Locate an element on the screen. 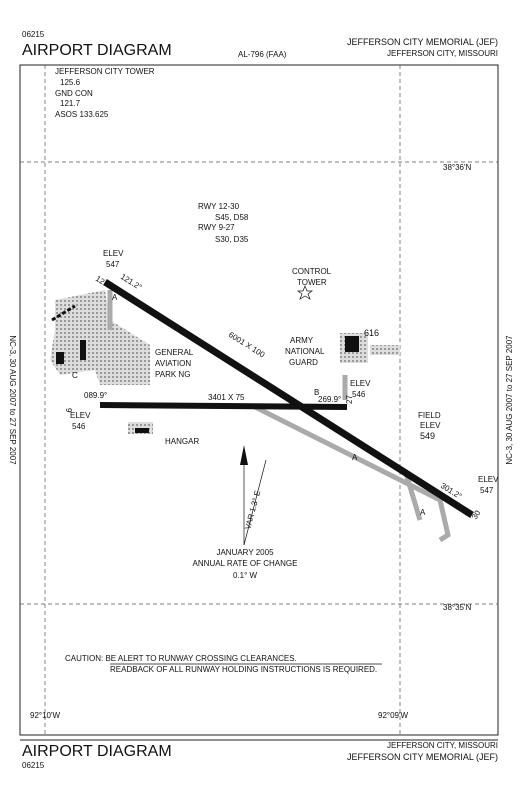  apron is located at coordinates (100, 337).